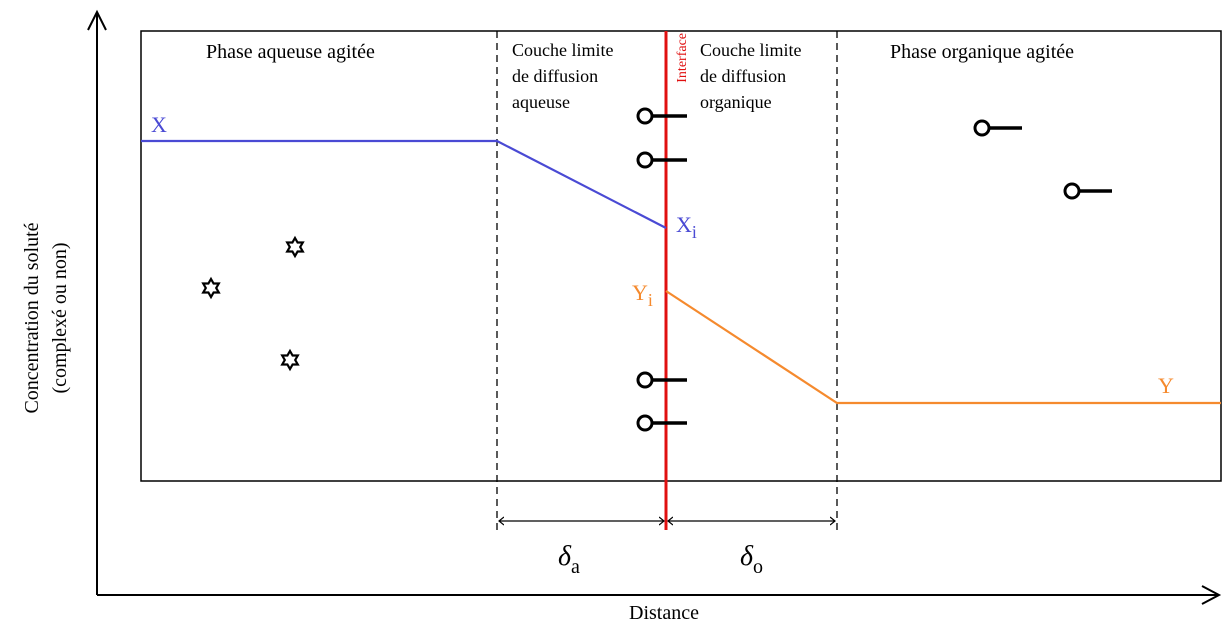 The width and height of the screenshot is (1224, 625). Describe the element at coordinates (404, 184) in the screenshot. I see `aqueous-concentration-profile` at that location.